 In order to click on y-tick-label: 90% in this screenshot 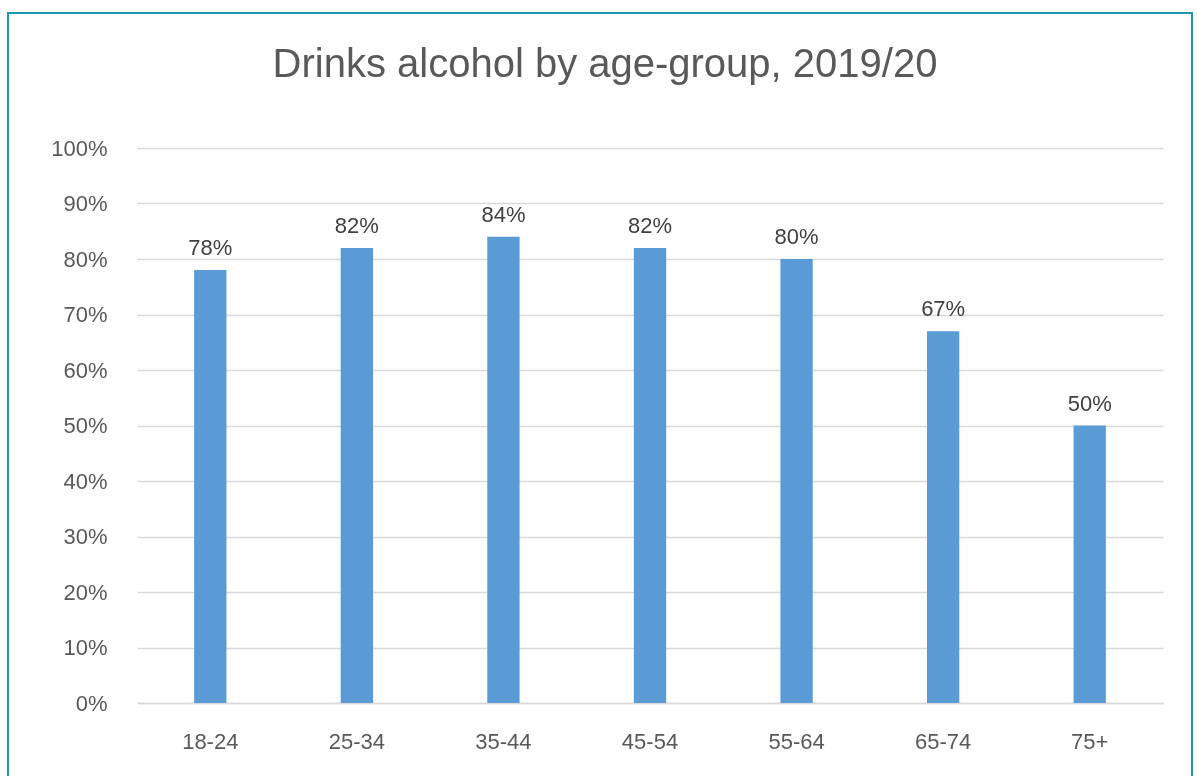, I will do `click(85, 203)`.